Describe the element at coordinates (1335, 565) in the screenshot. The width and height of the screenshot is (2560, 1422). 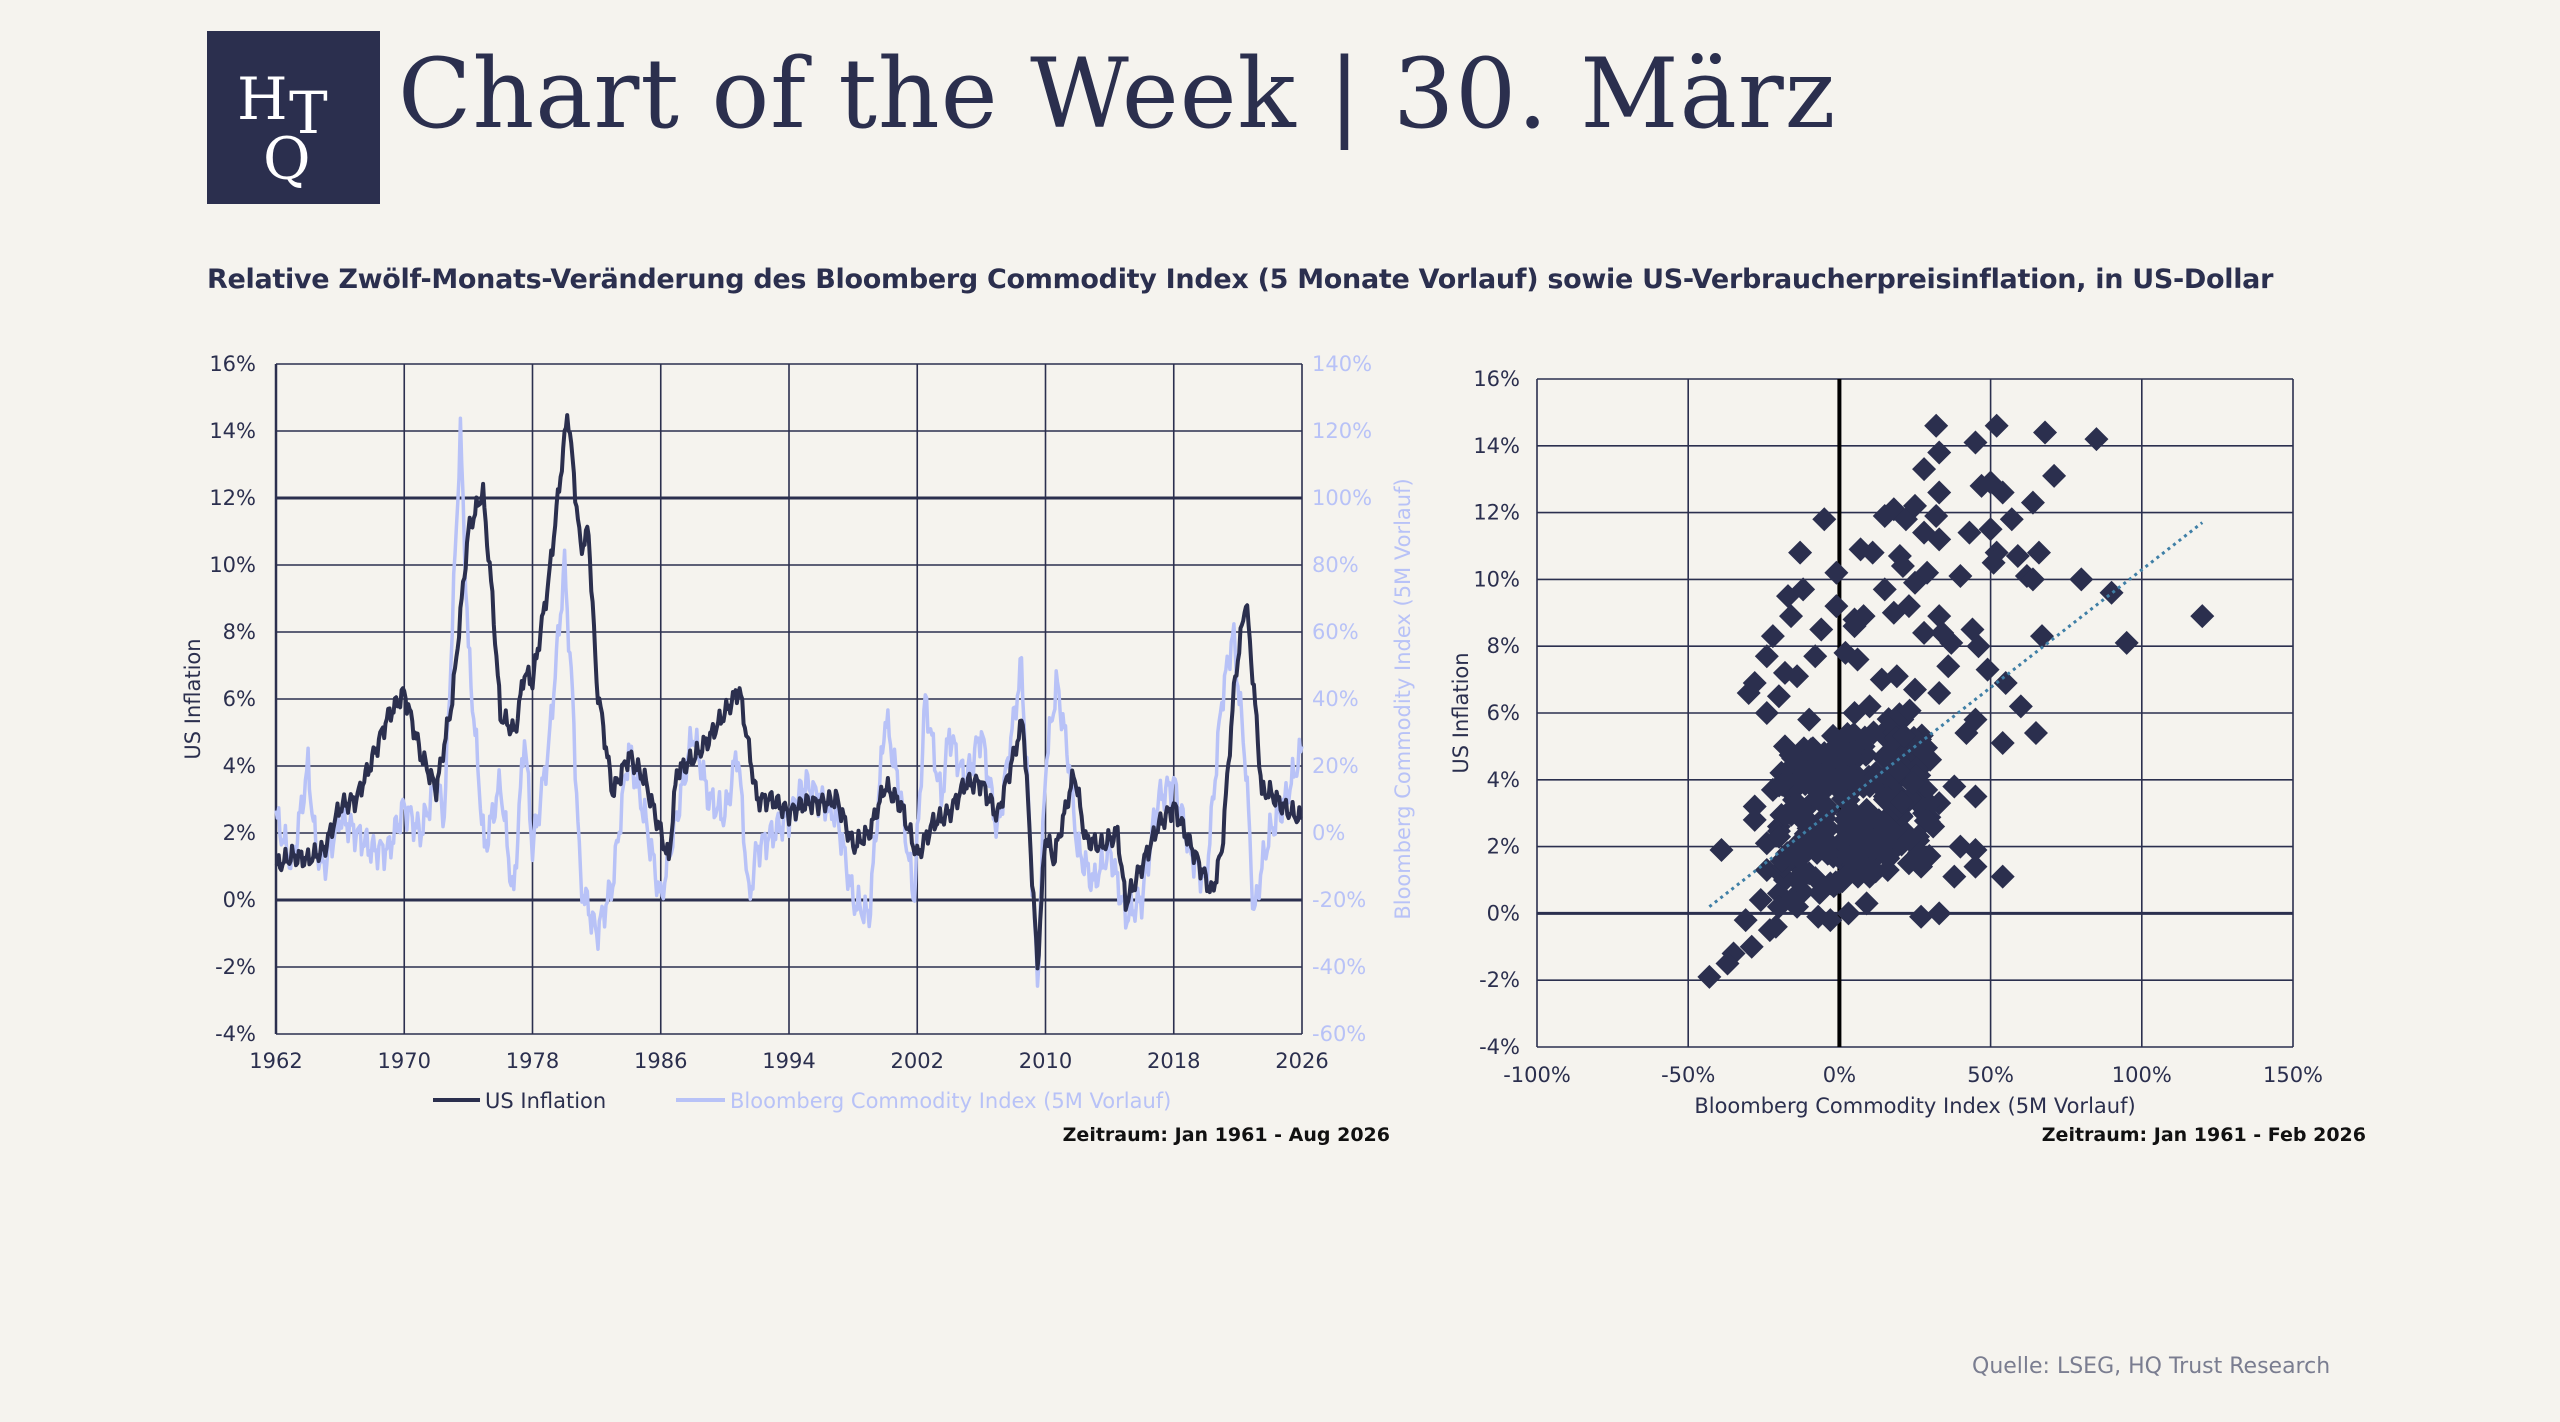
I see `y2-tick-label: 80%` at that location.